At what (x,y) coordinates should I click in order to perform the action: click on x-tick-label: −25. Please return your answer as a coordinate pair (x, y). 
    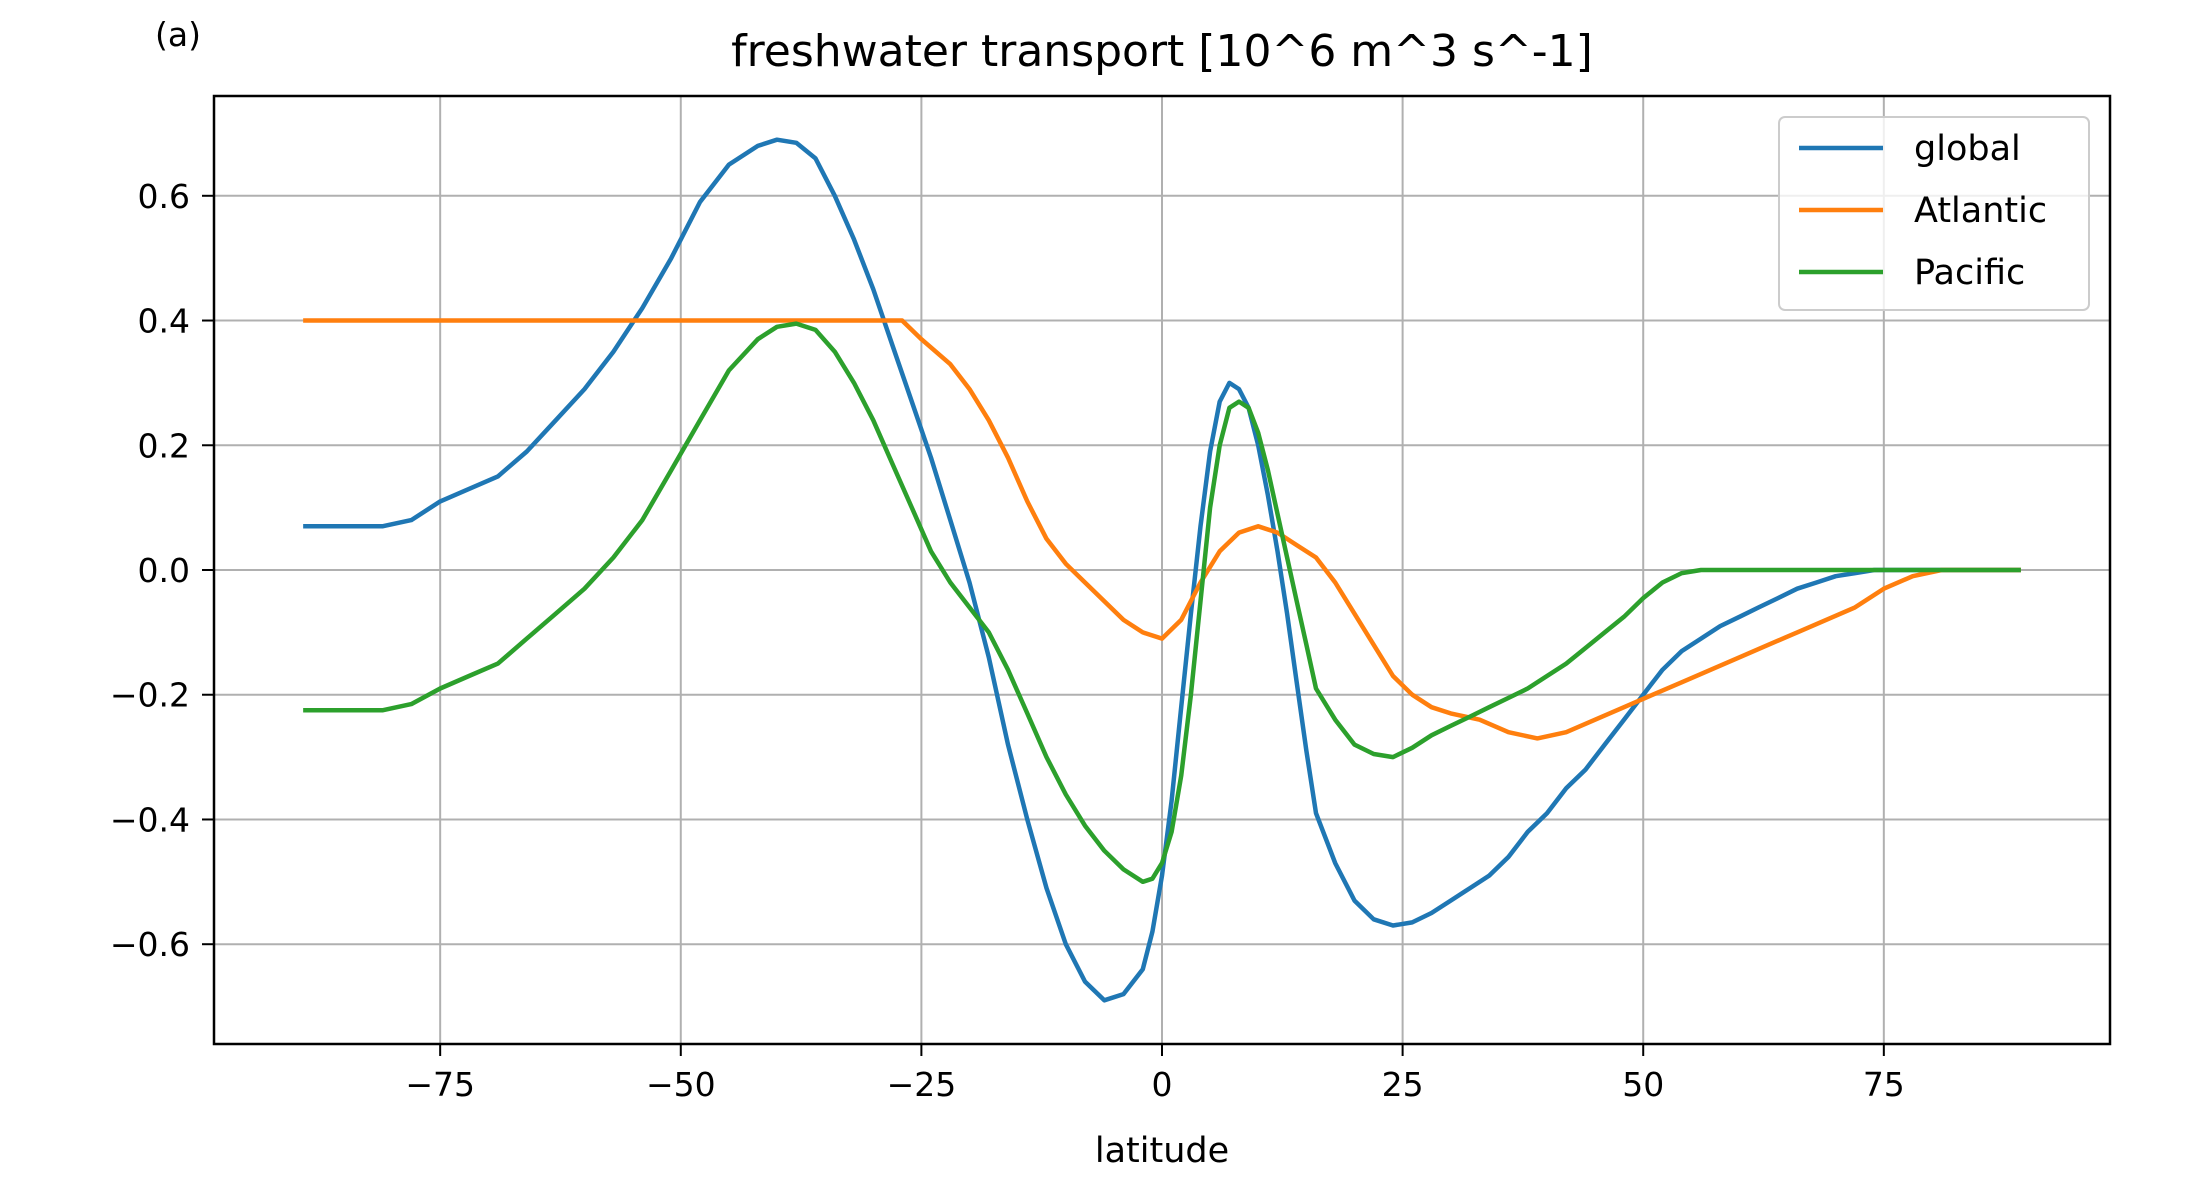
    Looking at the image, I should click on (922, 1084).